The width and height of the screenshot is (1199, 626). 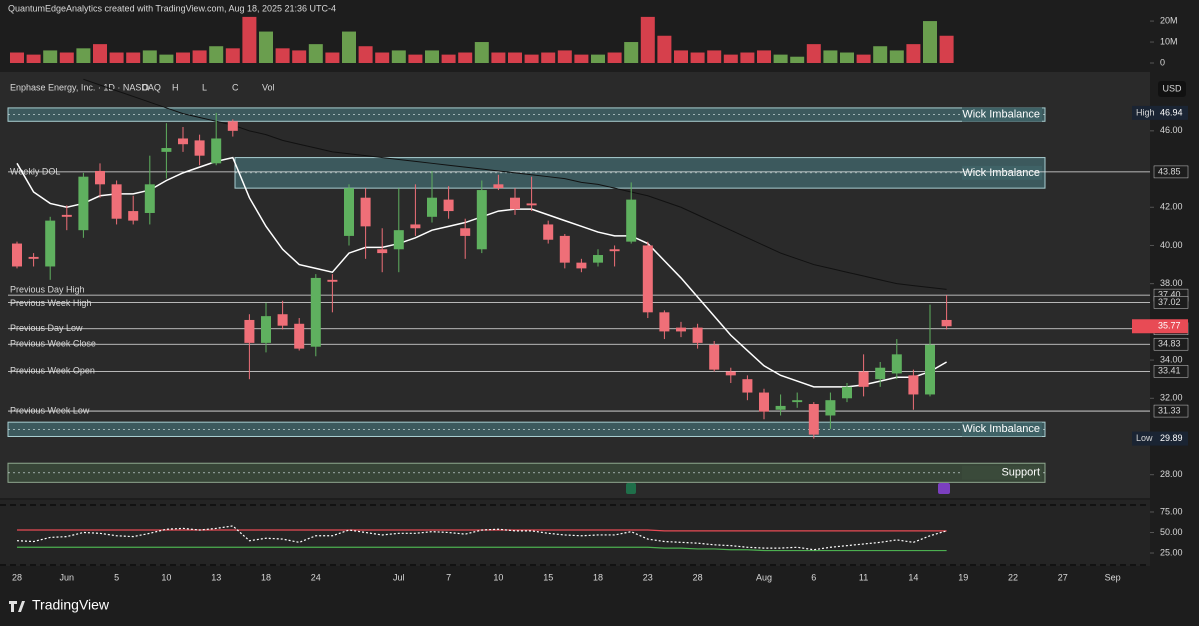 I want to click on currency-button, so click(x=1172, y=89).